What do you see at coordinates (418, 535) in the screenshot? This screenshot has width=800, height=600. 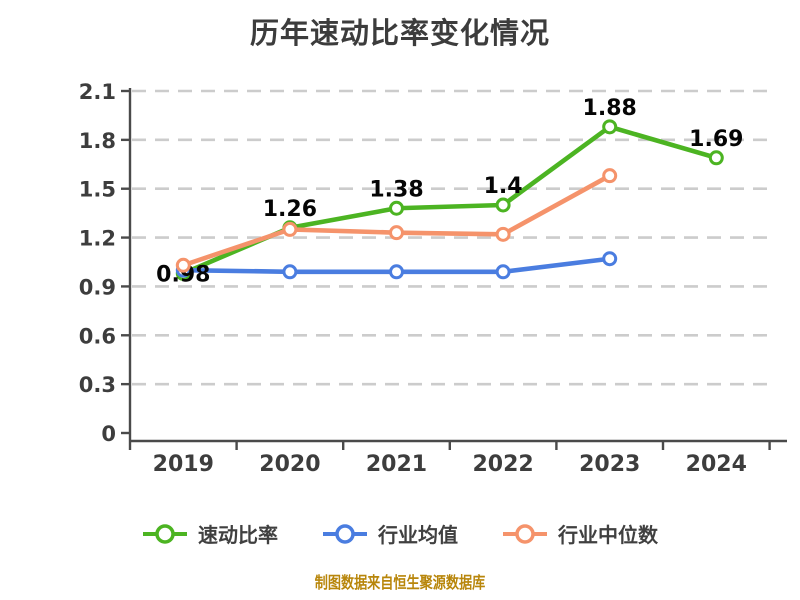 I see `legend-label: 行业均值` at bounding box center [418, 535].